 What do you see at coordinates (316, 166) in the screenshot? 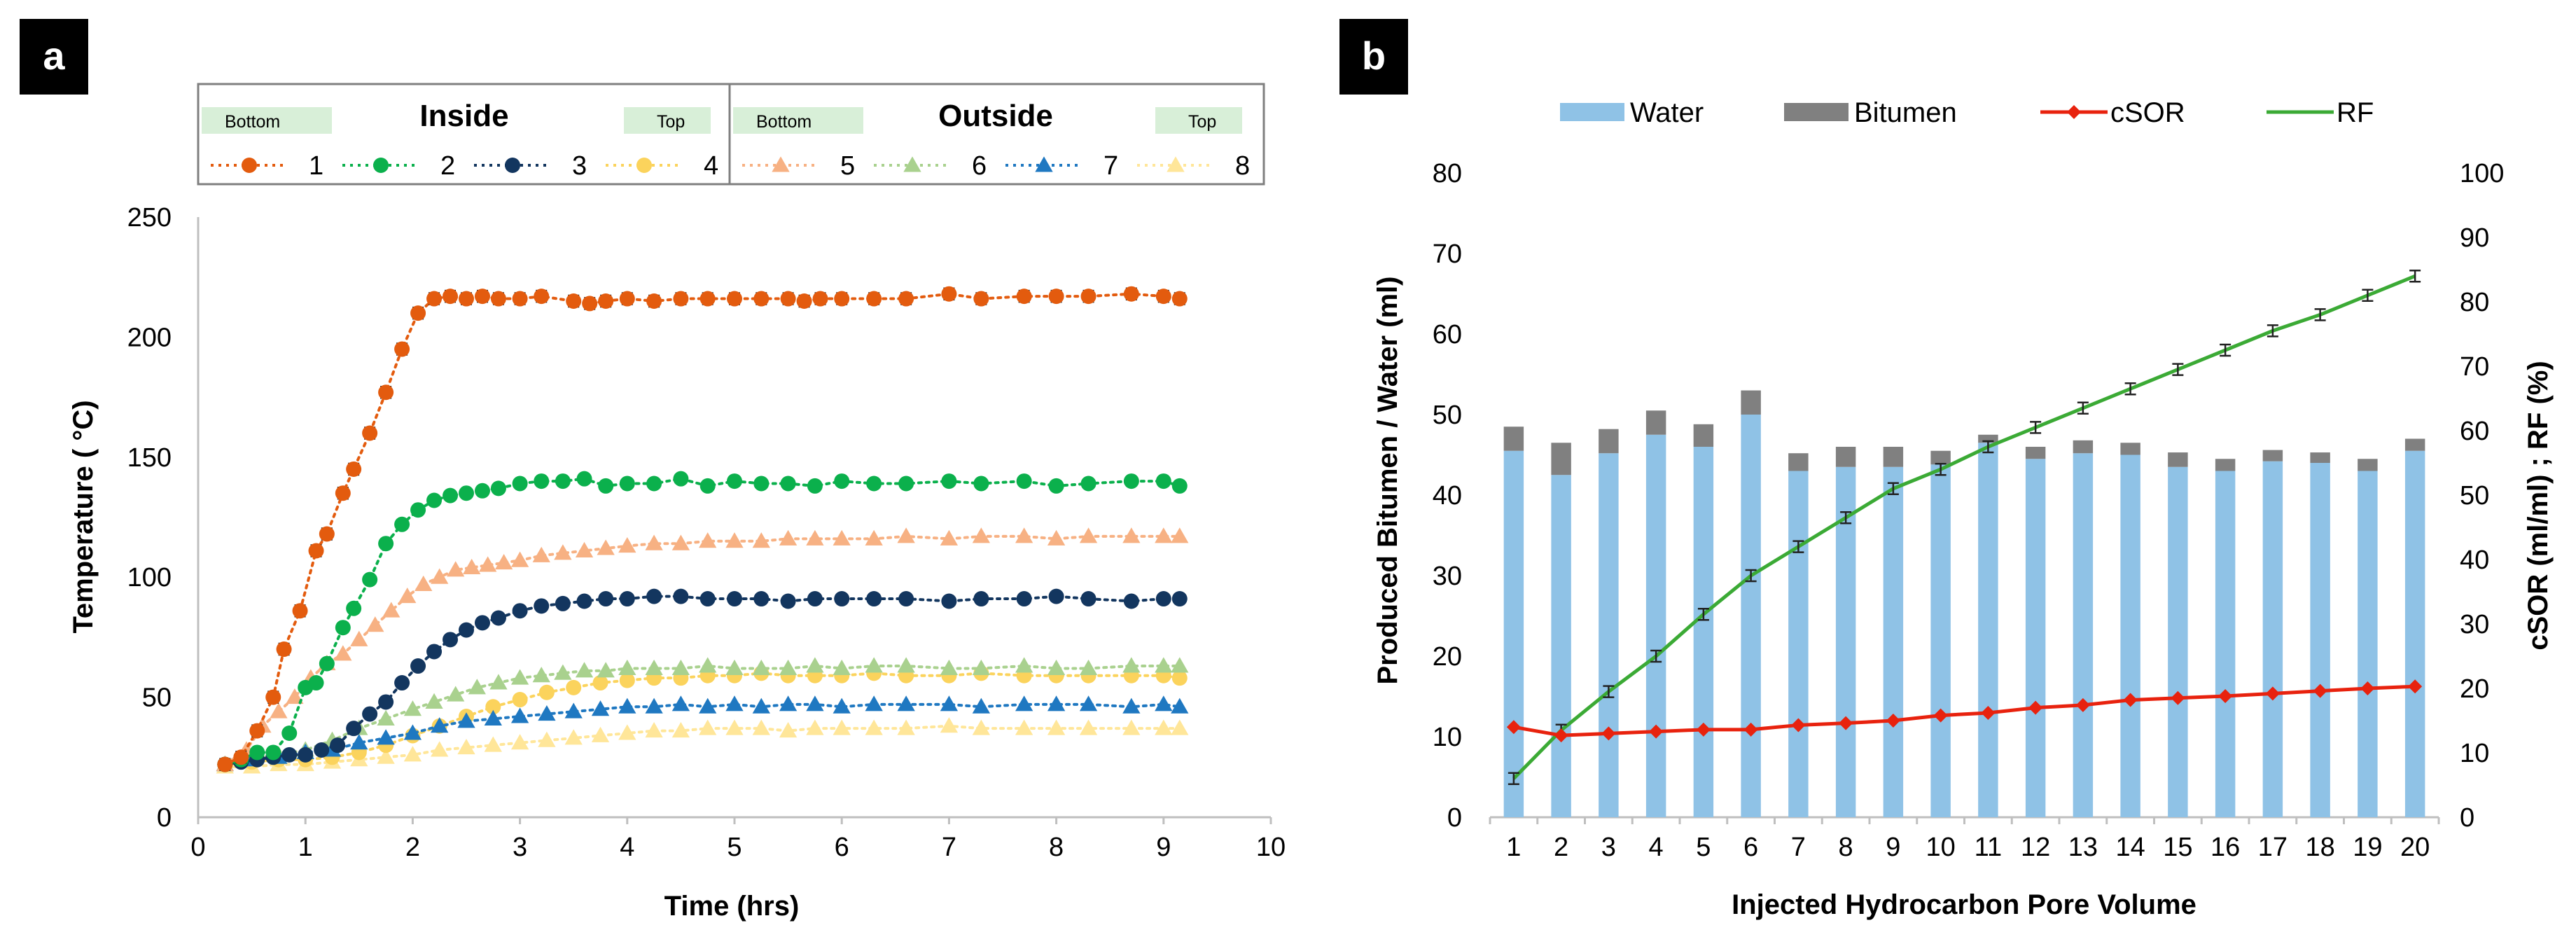
I see `legend-label-1: 1` at bounding box center [316, 166].